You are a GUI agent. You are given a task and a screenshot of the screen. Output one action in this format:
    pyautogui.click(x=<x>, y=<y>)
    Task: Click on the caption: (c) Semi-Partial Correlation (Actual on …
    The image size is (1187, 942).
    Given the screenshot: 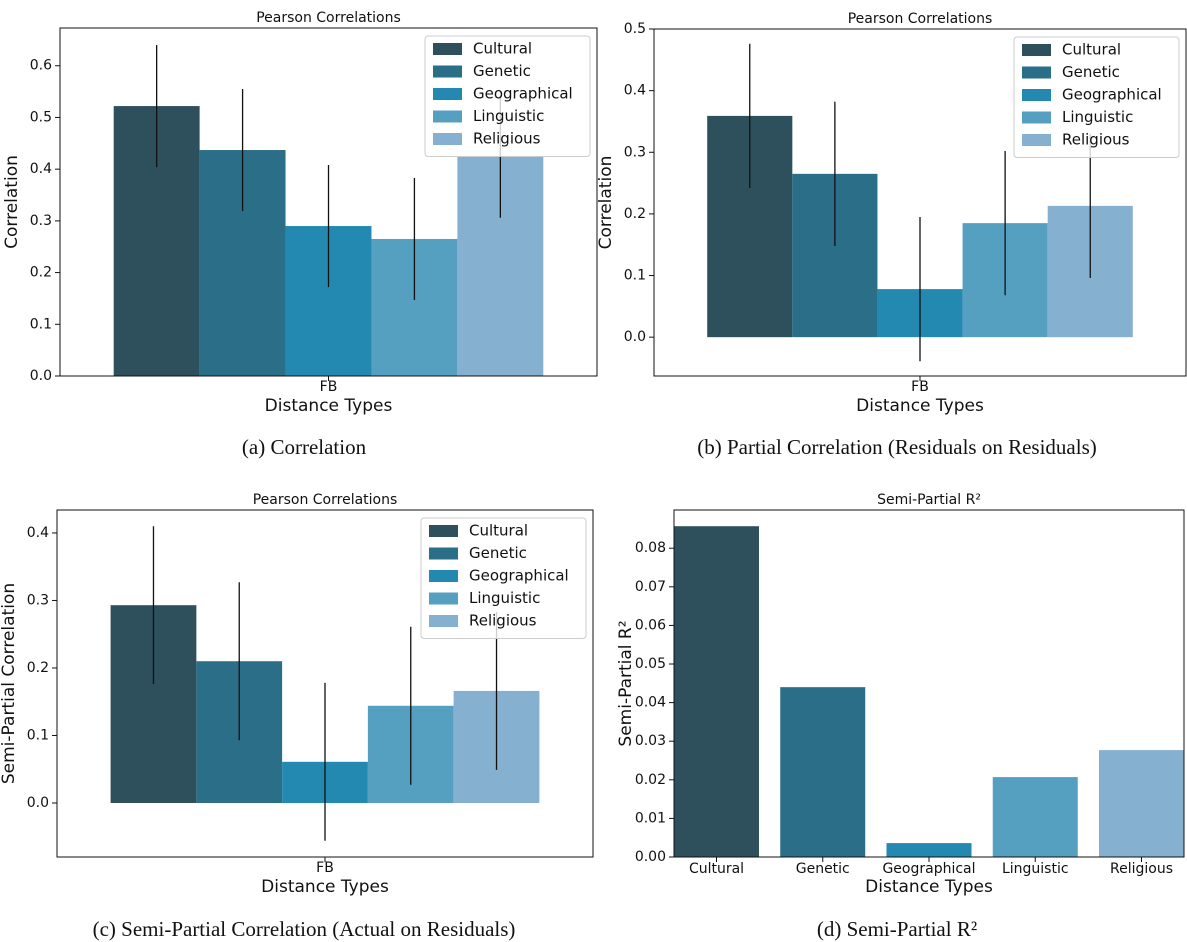 What is the action you would take?
    pyautogui.click(x=304, y=929)
    